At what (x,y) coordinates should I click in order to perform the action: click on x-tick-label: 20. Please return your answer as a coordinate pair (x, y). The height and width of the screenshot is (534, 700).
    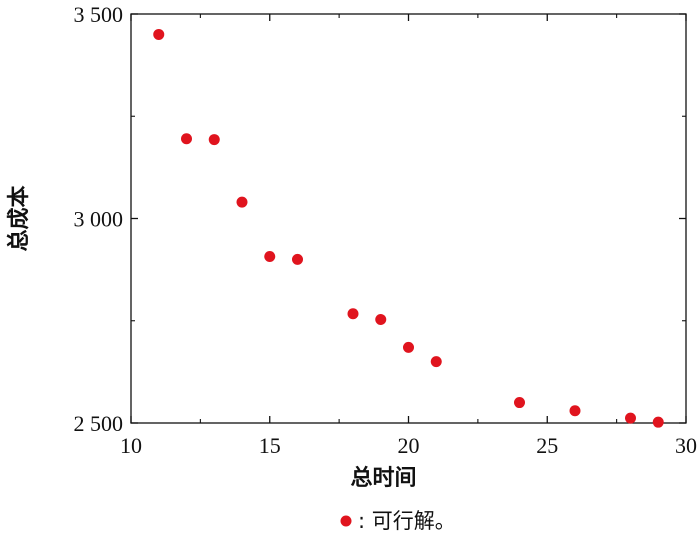
    Looking at the image, I should click on (409, 445).